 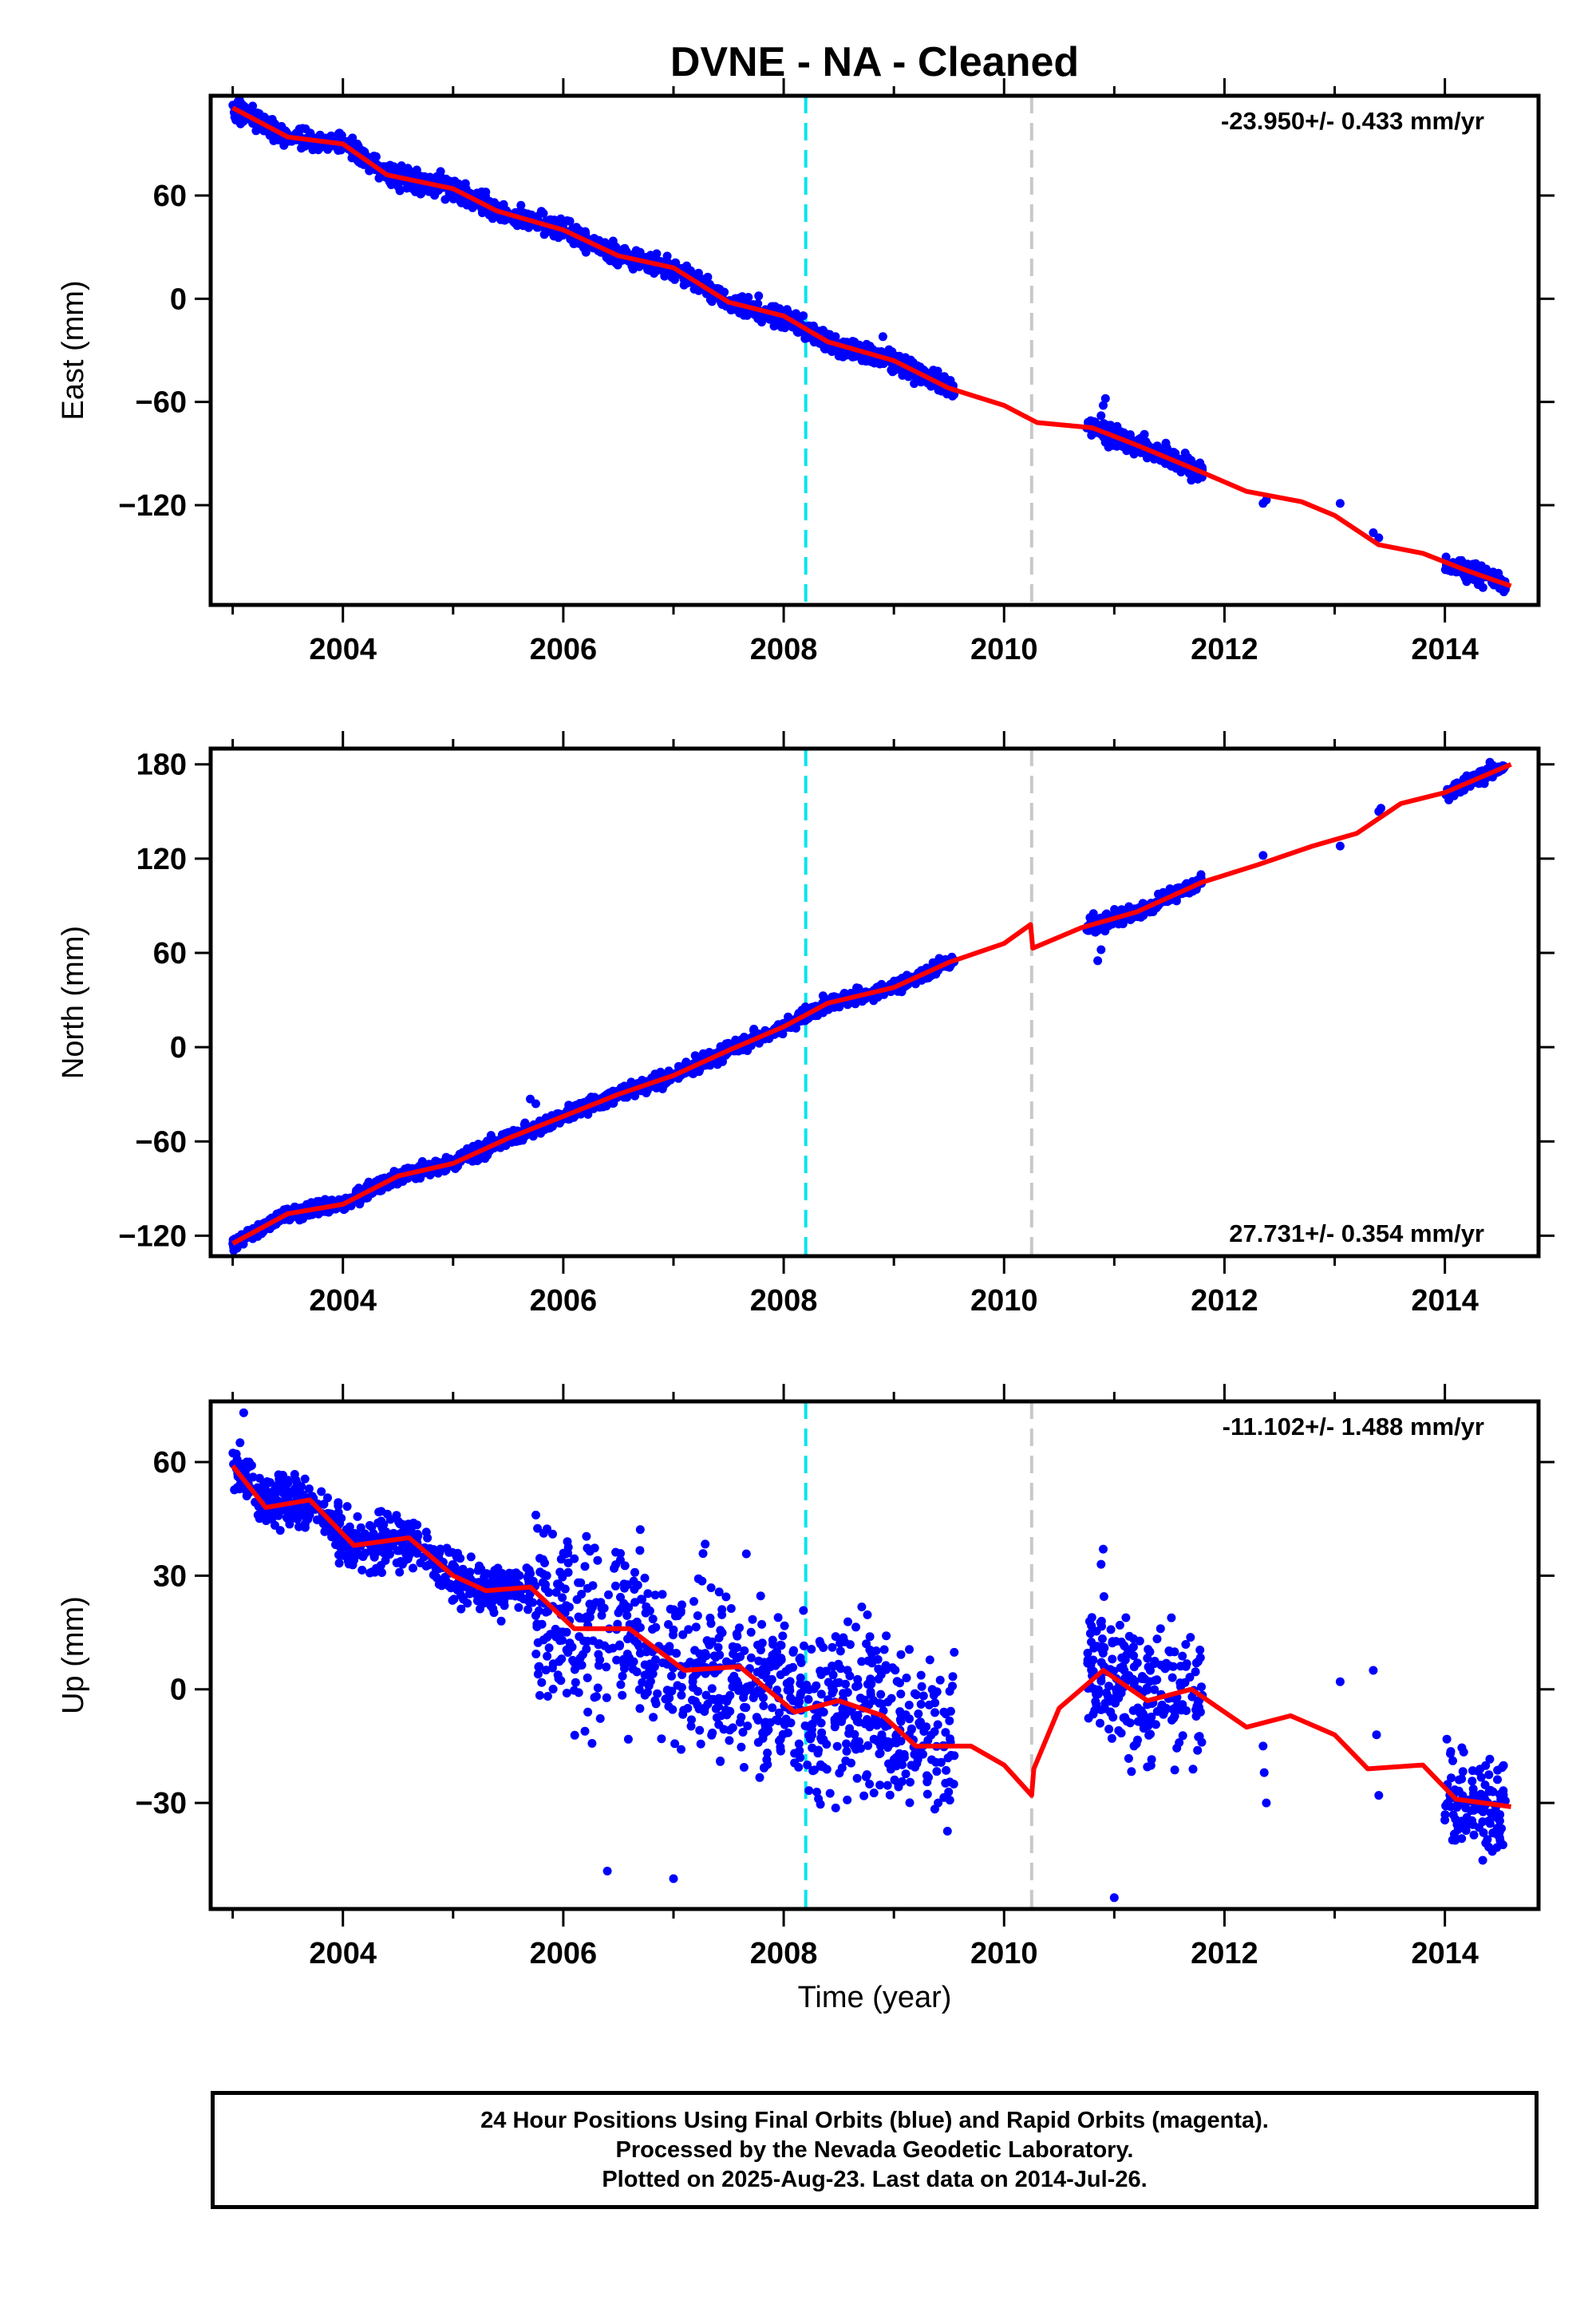 What do you see at coordinates (178, 299) in the screenshot?
I see `y-tick-label: 0` at bounding box center [178, 299].